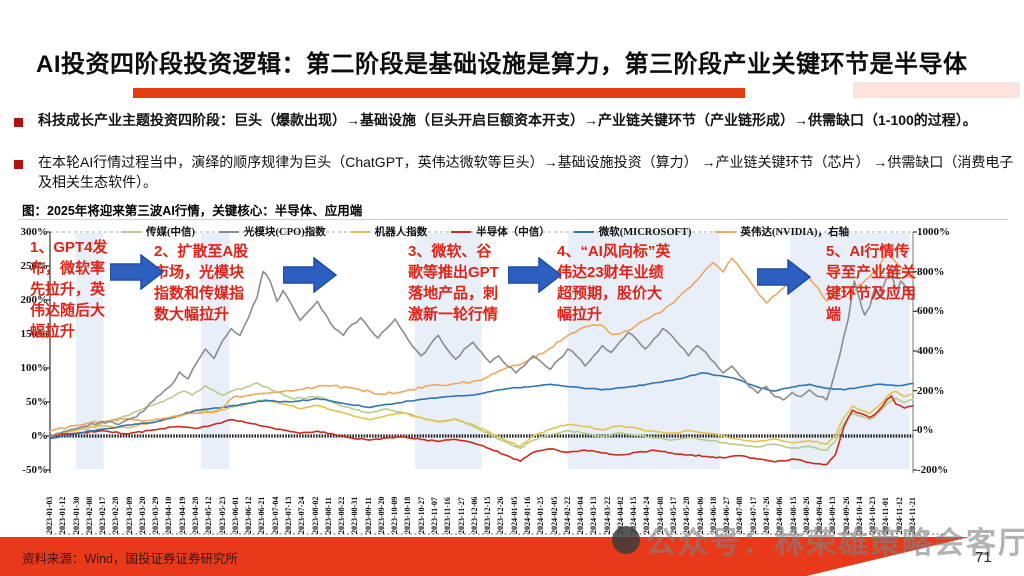  I want to click on title-underline-ghost, so click(936, 90).